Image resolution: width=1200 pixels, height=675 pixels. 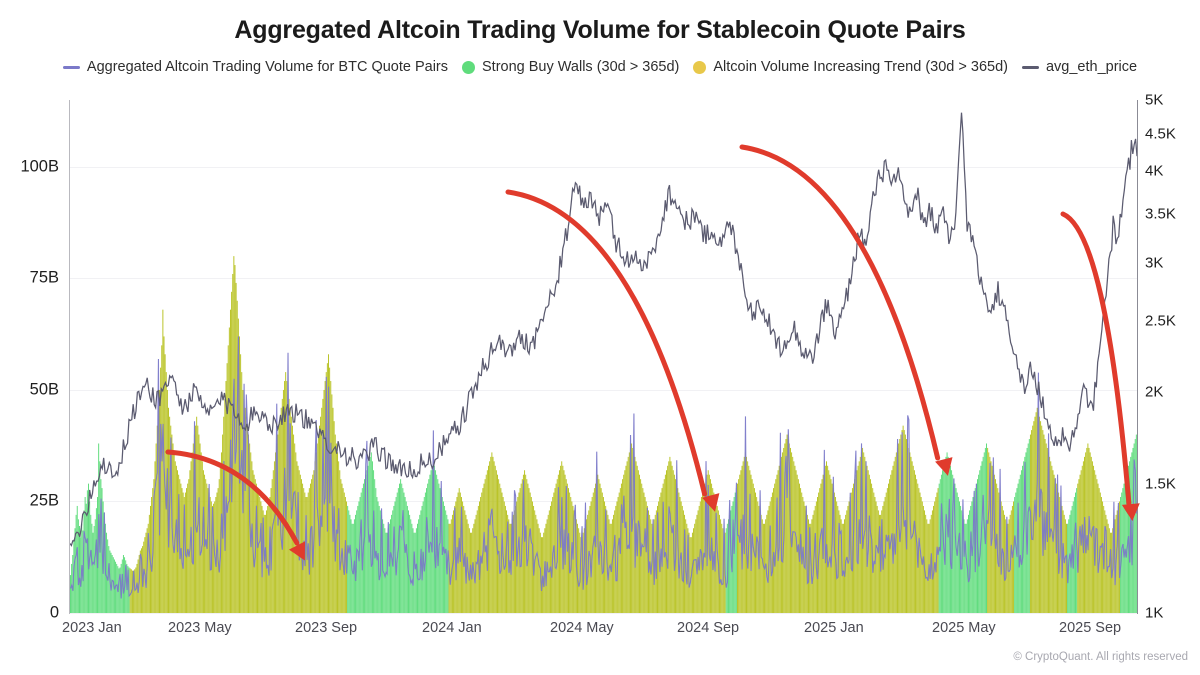 What do you see at coordinates (92, 628) in the screenshot?
I see `x-axis-tick-label: 2023 Jan` at bounding box center [92, 628].